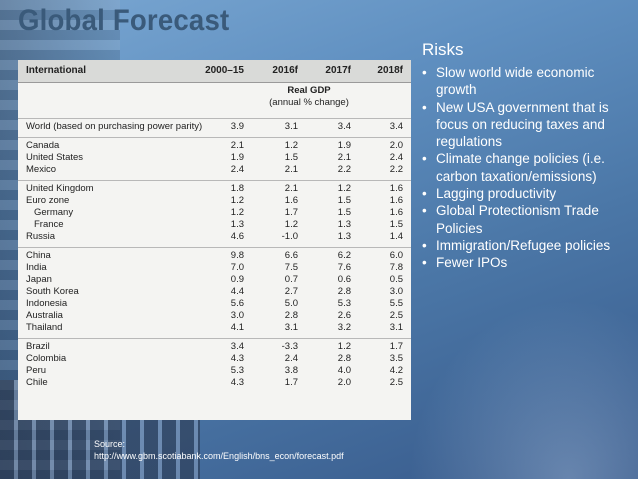 This screenshot has height=479, width=638. I want to click on table-row-label: Australia, so click(44, 315).